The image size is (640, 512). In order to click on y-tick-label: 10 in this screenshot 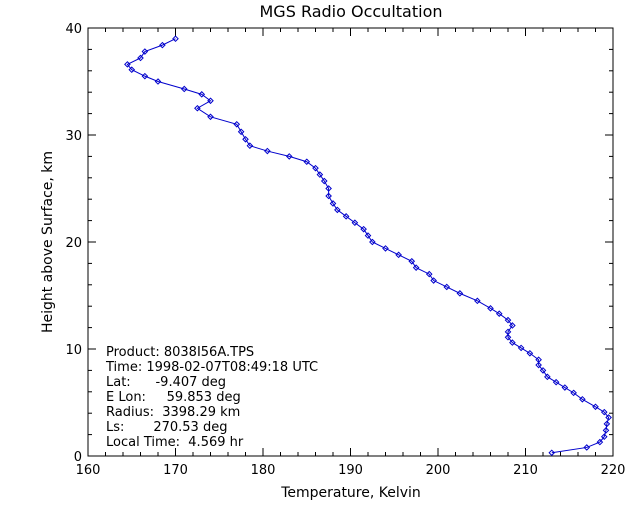, I will do `click(73, 350)`.